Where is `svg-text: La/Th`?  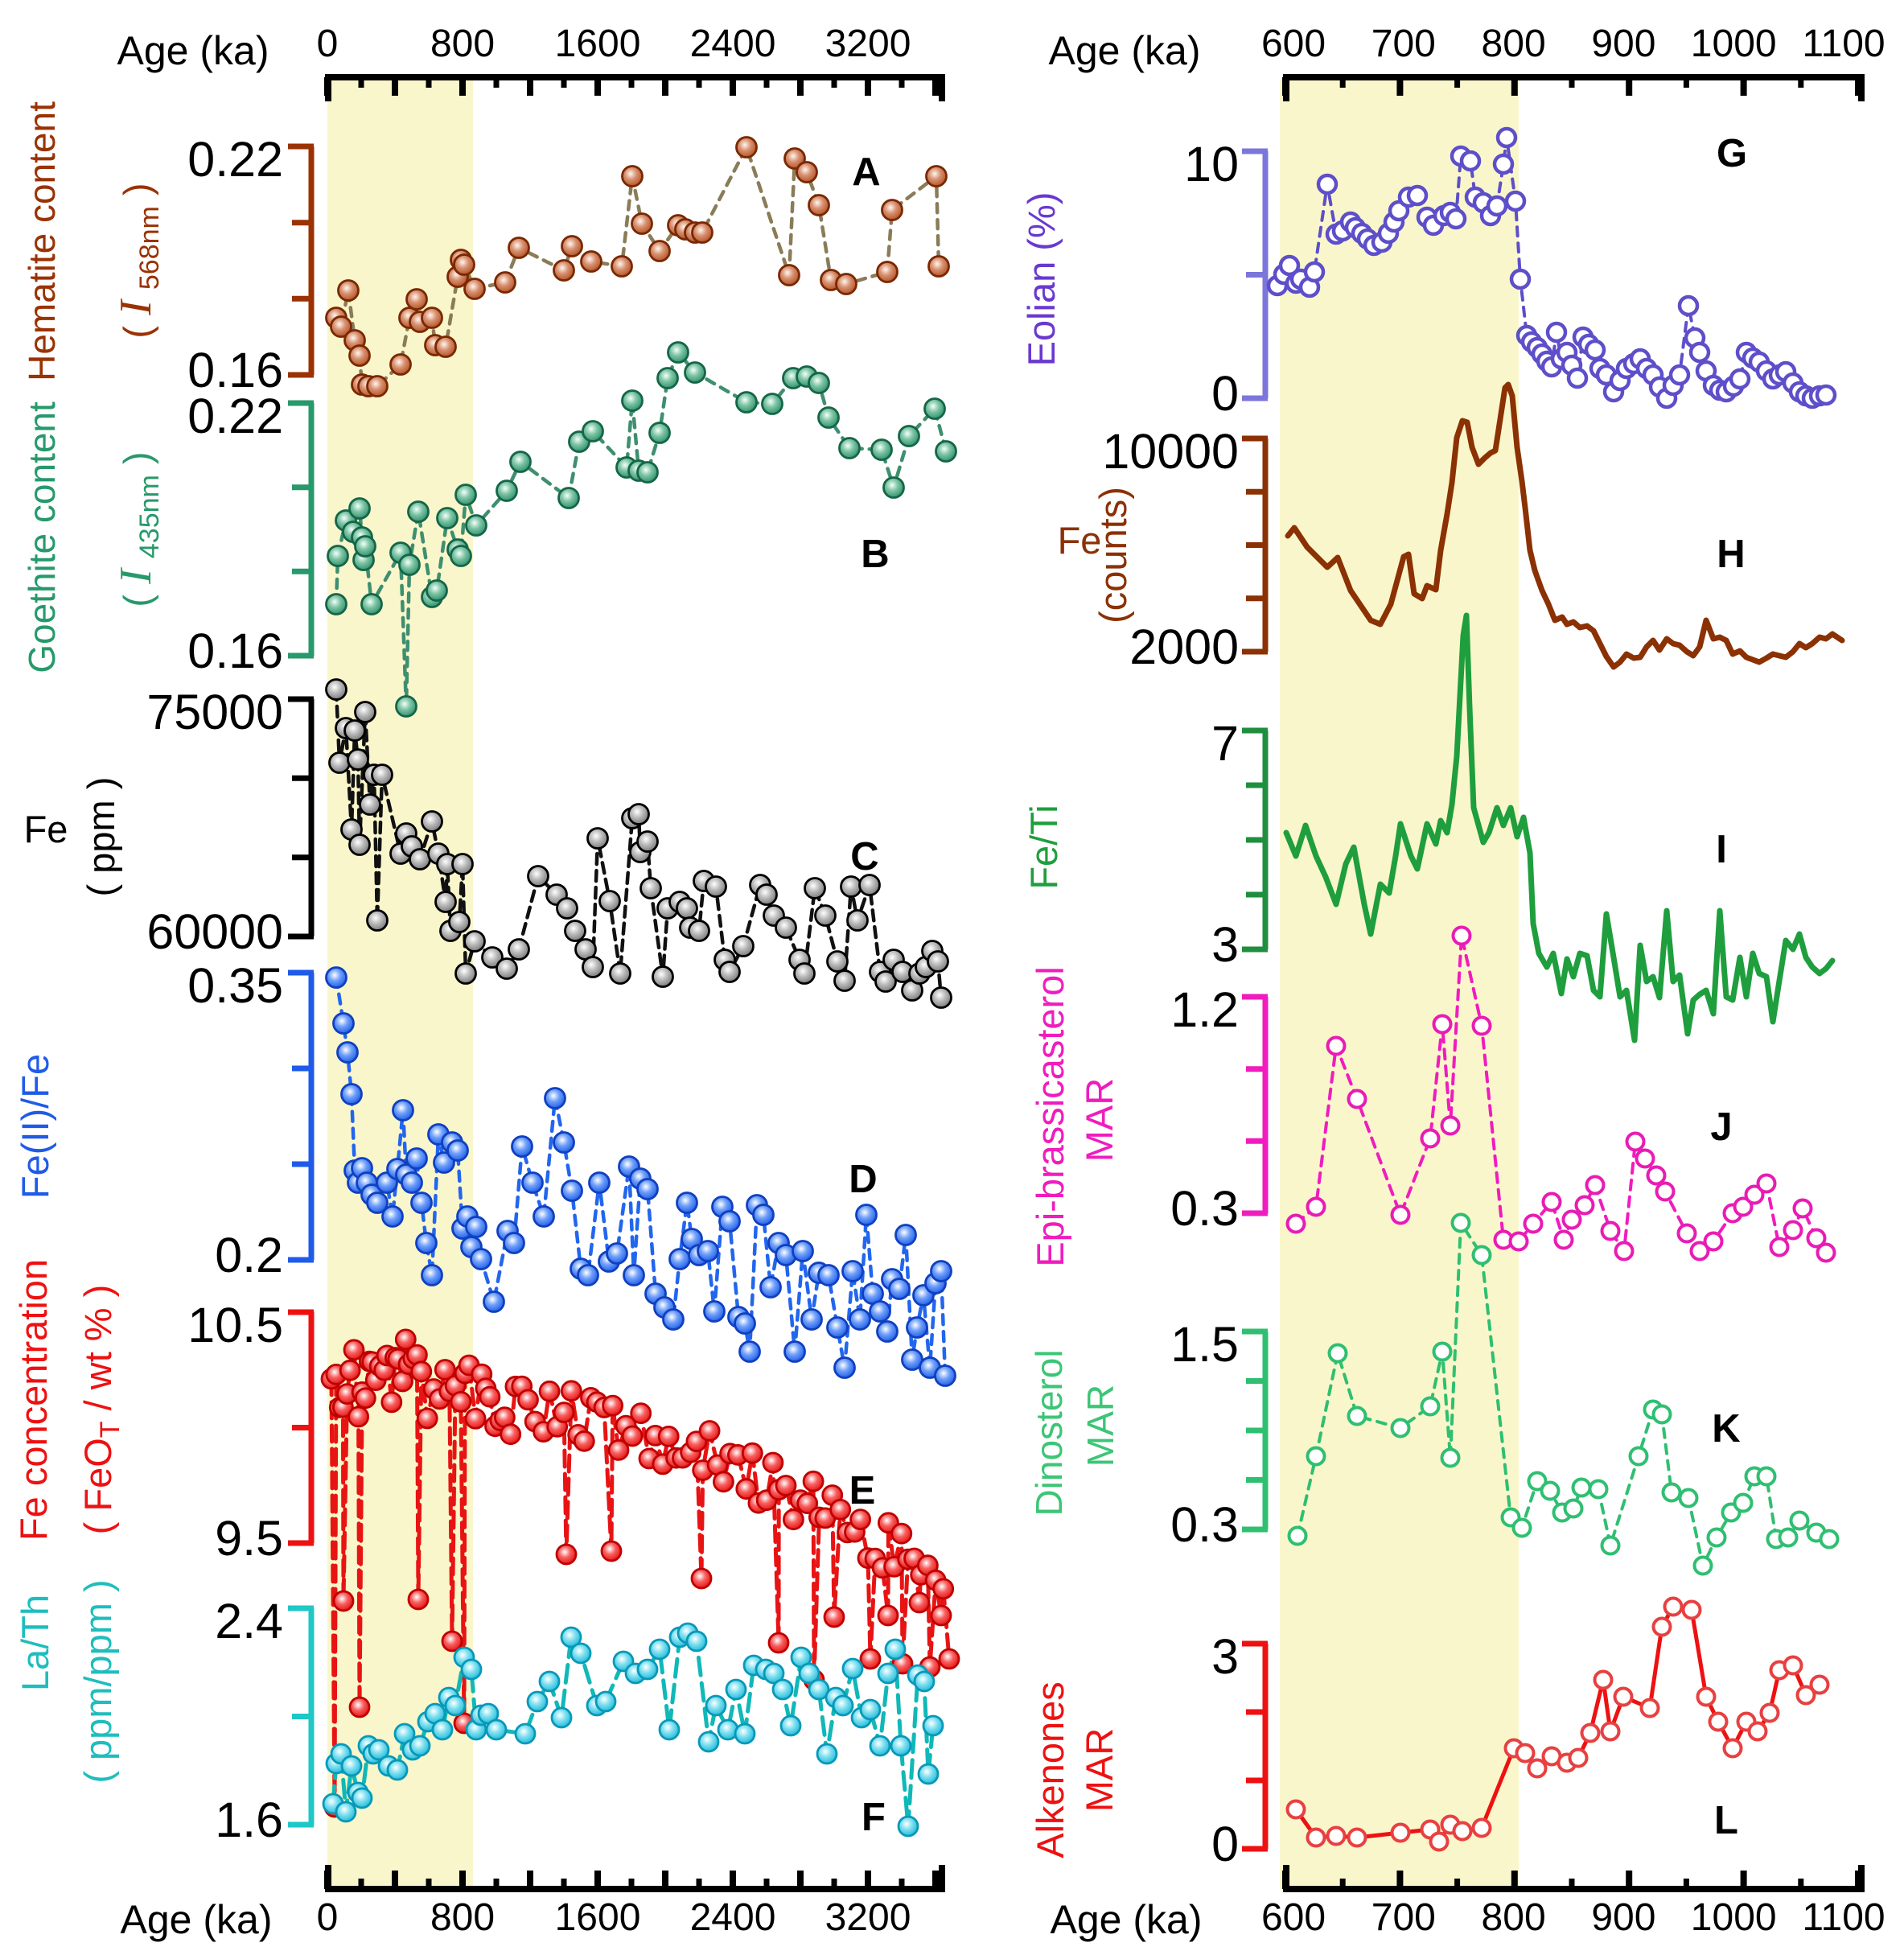
svg-text: La/Th is located at coordinates (35, 1643).